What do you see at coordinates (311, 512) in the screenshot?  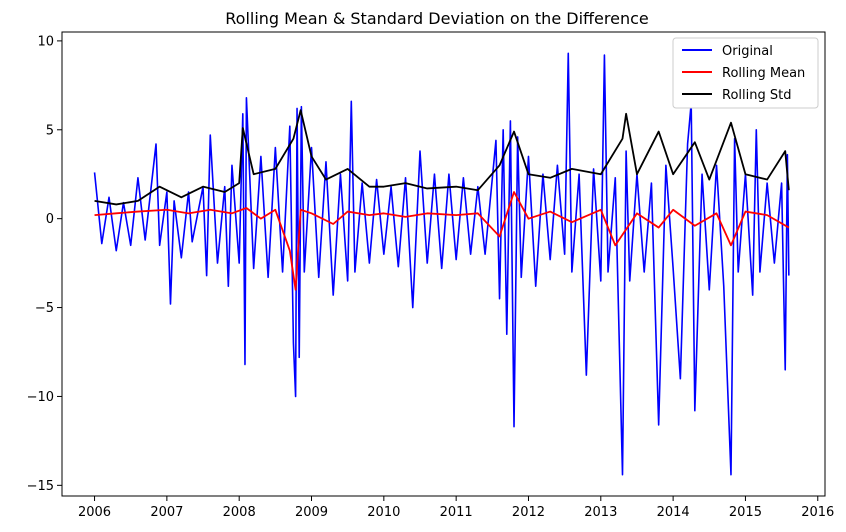 I see `x-tick-label: 2009` at bounding box center [311, 512].